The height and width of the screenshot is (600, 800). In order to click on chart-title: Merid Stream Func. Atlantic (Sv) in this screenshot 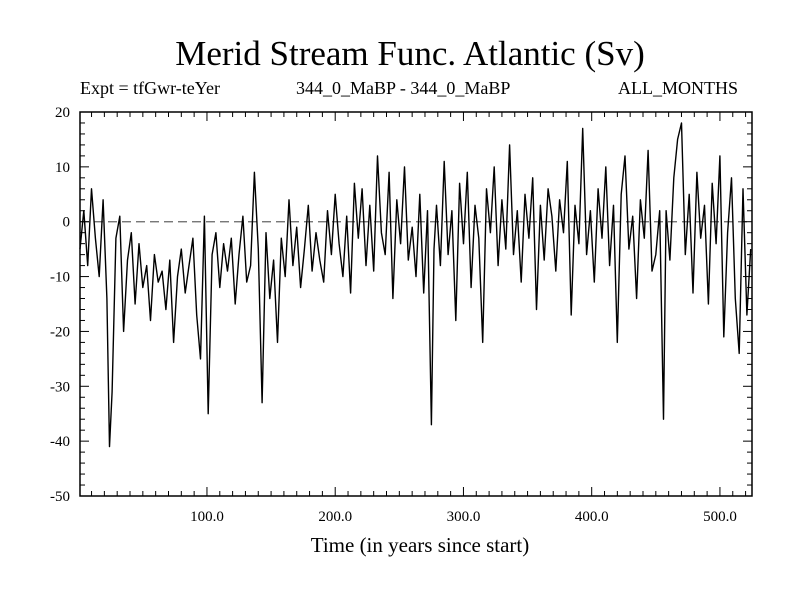, I will do `click(410, 53)`.